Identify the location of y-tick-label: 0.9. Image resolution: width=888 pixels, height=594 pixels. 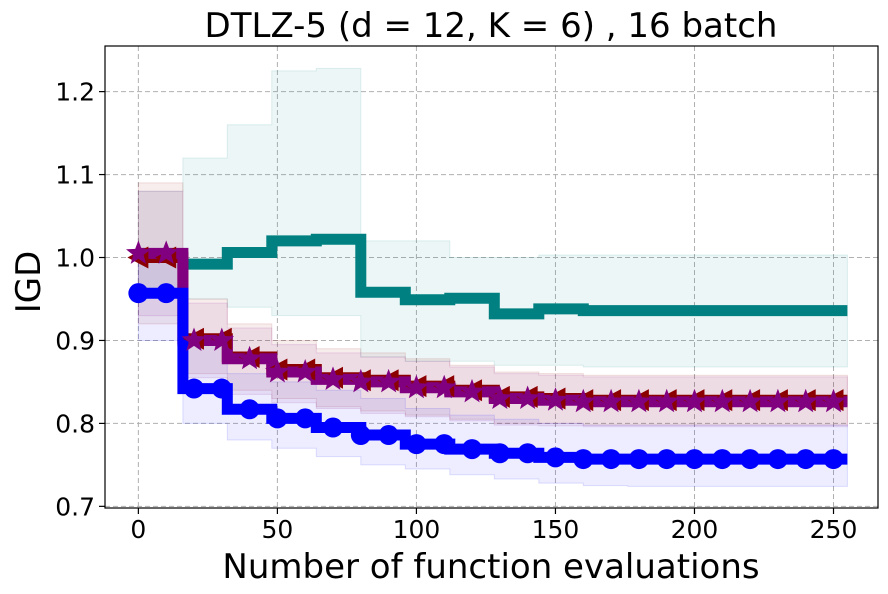
(75, 340).